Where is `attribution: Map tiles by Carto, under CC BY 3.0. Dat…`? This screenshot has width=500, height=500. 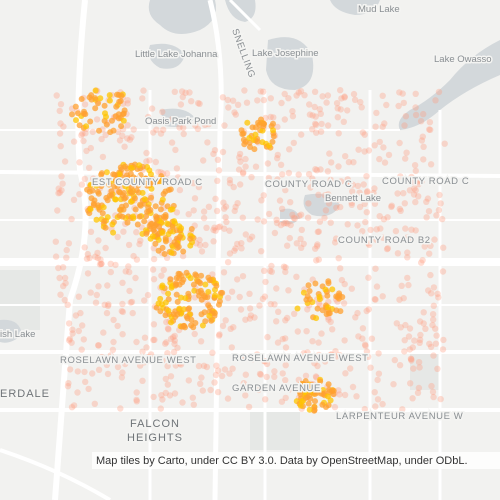
attribution: Map tiles by Carto, under CC BY 3.0. Dat… is located at coordinates (282, 461).